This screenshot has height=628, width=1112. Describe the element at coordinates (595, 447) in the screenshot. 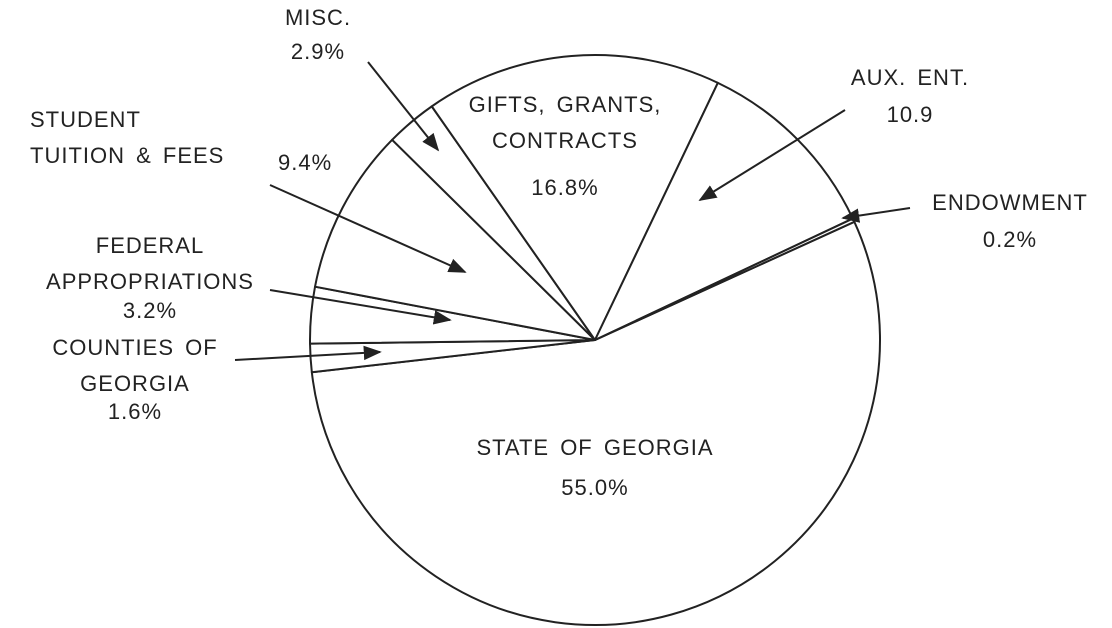

I see `slice-label: STATE OF GEORGIA` at that location.